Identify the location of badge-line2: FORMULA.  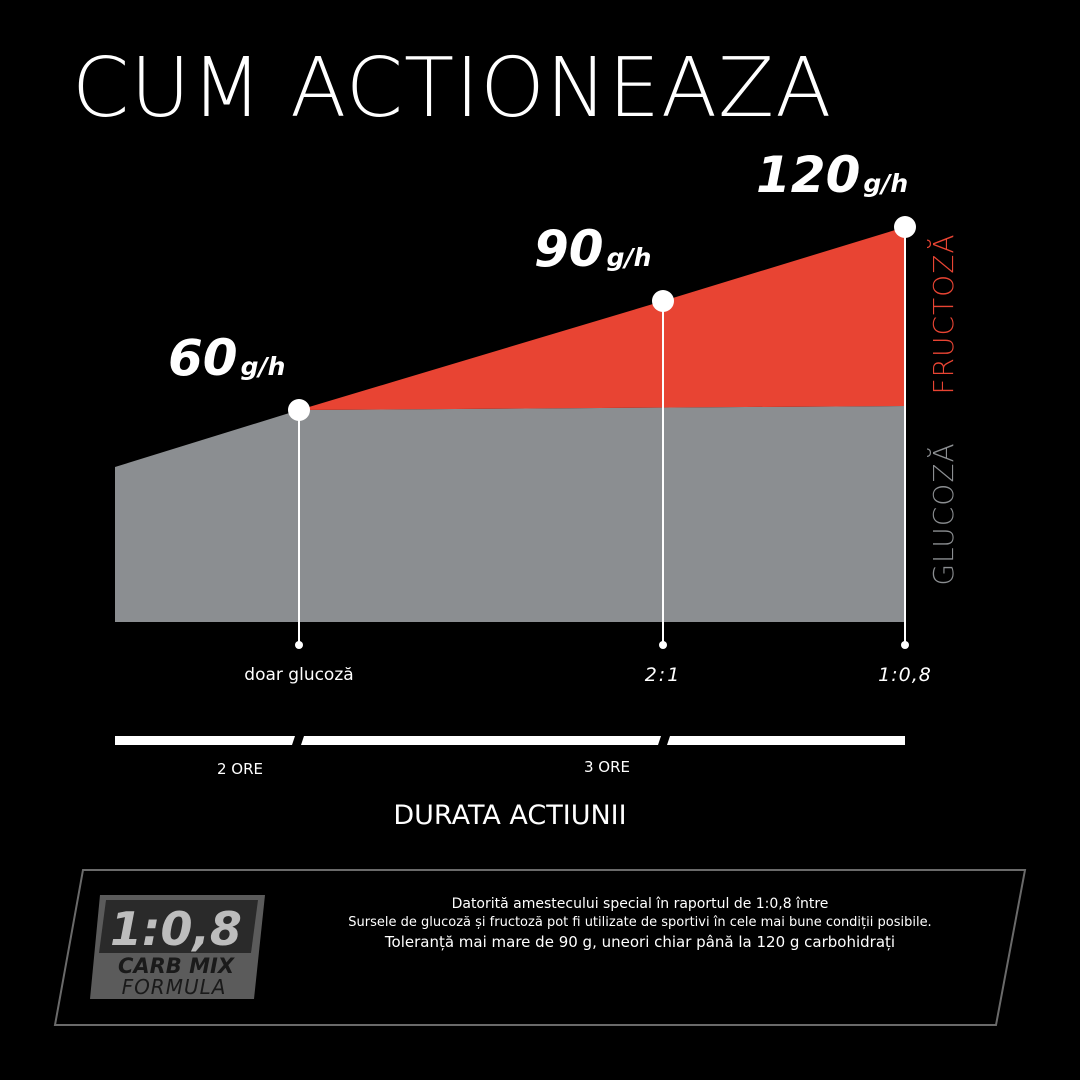
(174, 987).